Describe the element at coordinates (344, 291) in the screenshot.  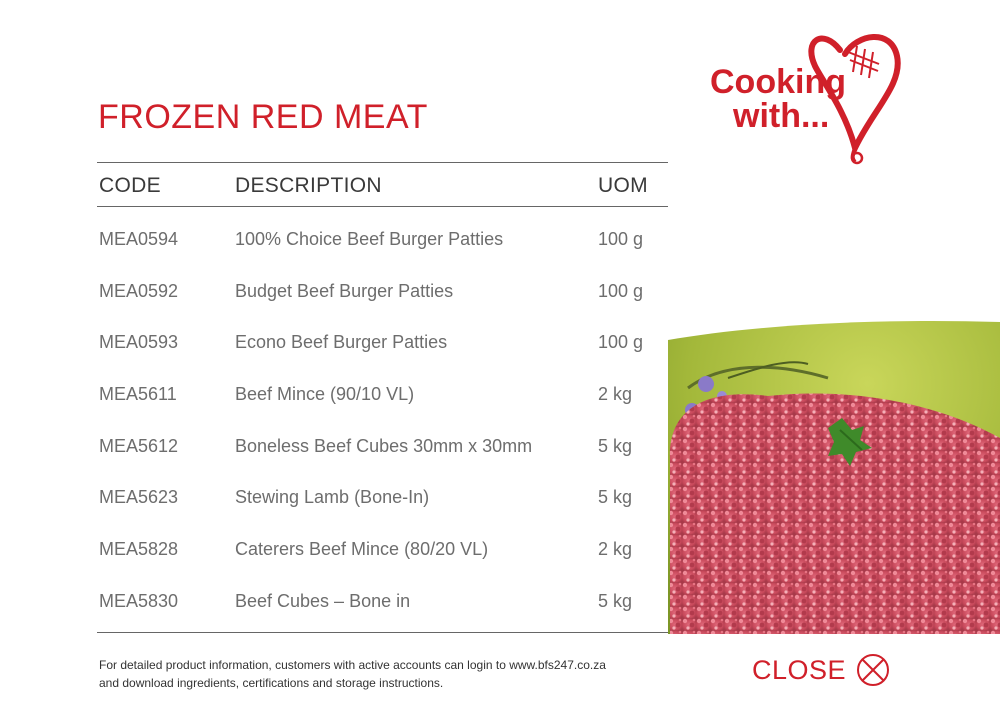
I see `row-description: Budget Beef Burger Patties` at that location.